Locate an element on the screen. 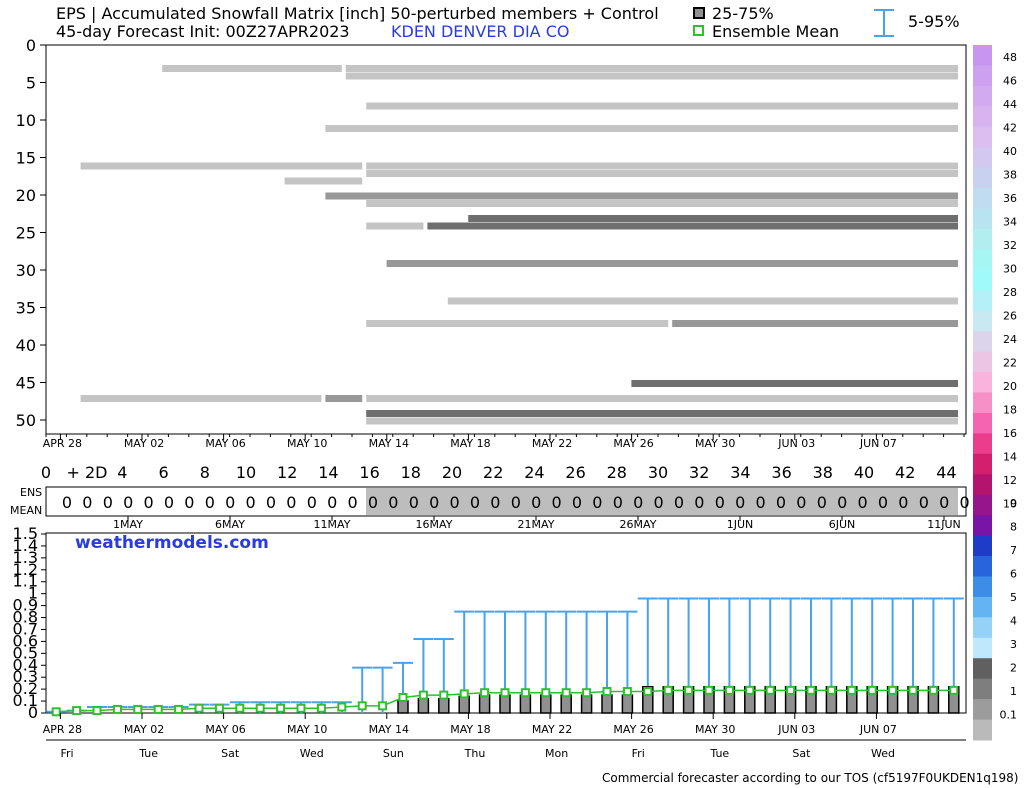  colorbar-label: 5 is located at coordinates (1013, 597).